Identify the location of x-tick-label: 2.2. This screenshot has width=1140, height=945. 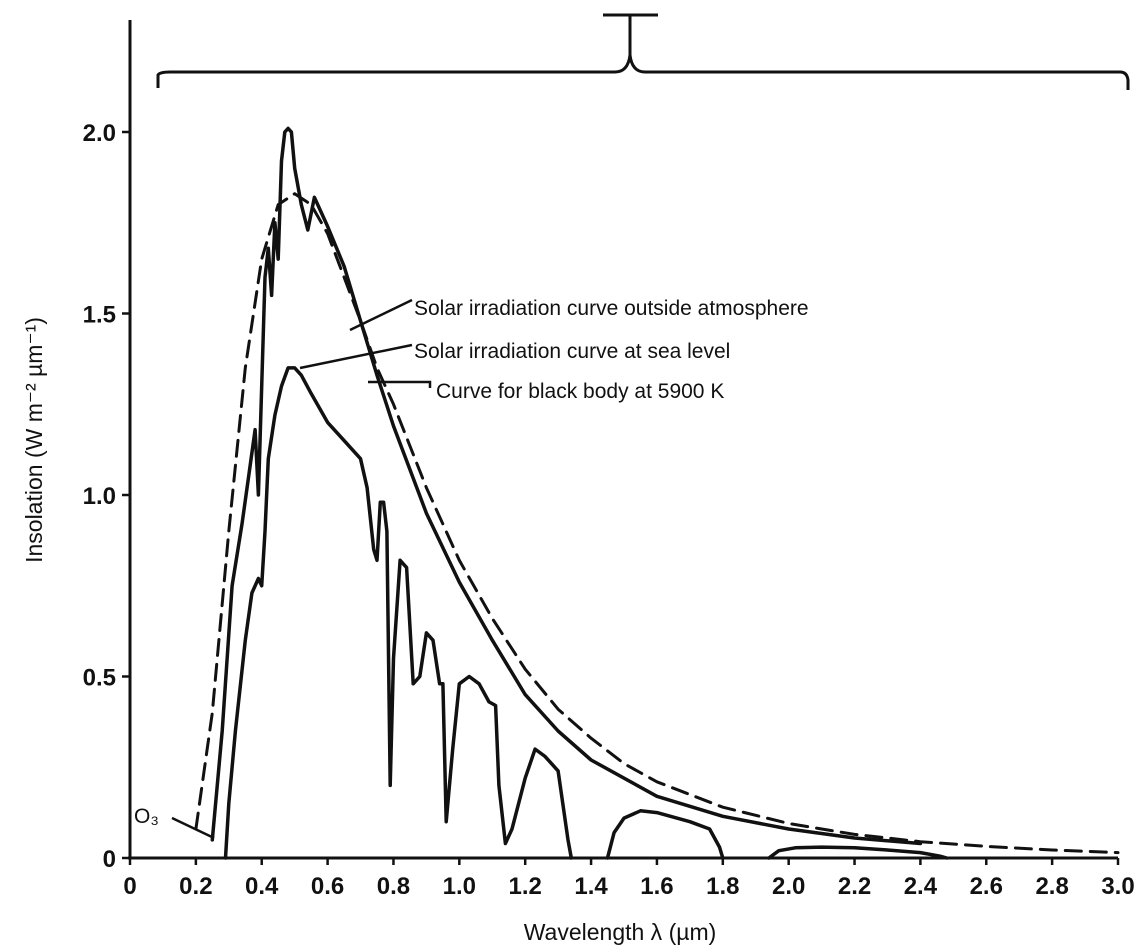
(854, 886).